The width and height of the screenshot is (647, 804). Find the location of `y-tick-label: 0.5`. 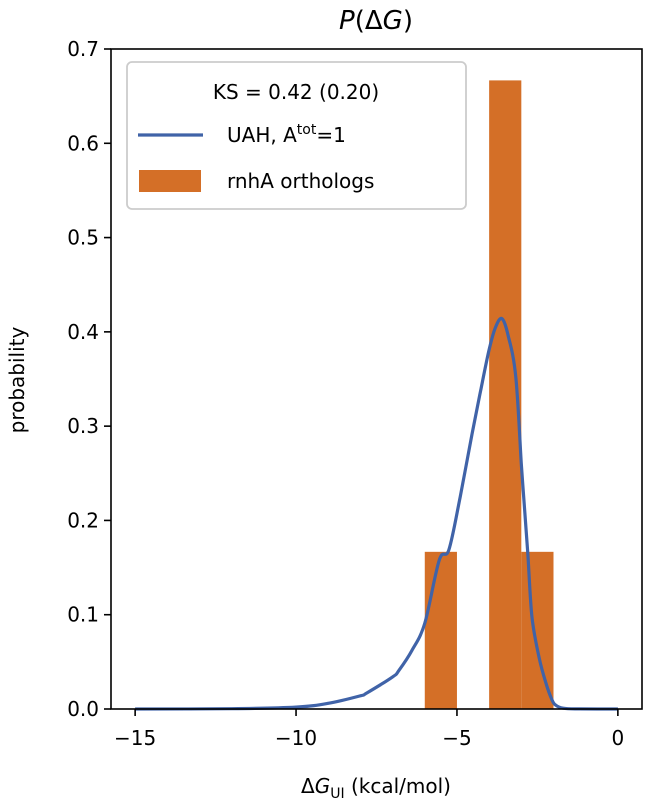

y-tick-label: 0.5 is located at coordinates (83, 238).